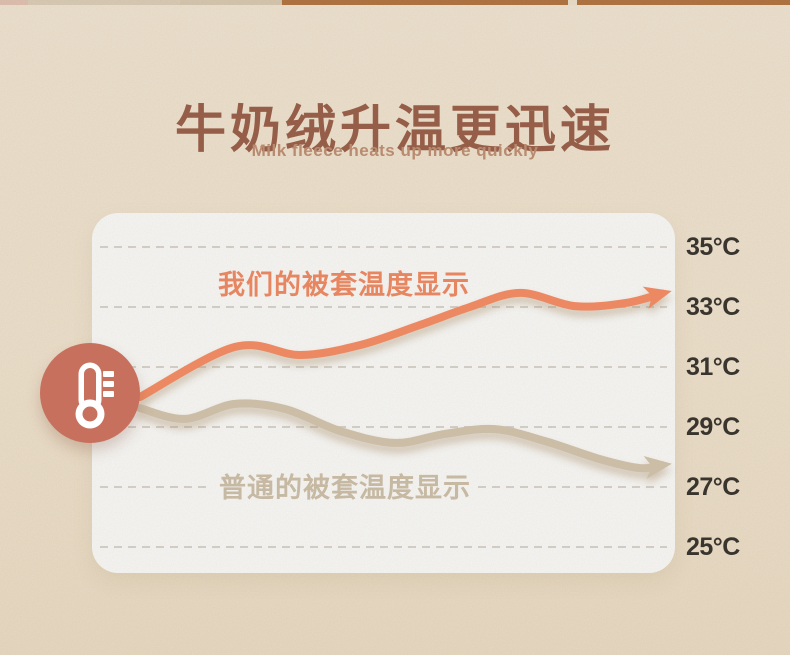  Describe the element at coordinates (713, 307) in the screenshot. I see `y-tick-label: 33°C` at that location.